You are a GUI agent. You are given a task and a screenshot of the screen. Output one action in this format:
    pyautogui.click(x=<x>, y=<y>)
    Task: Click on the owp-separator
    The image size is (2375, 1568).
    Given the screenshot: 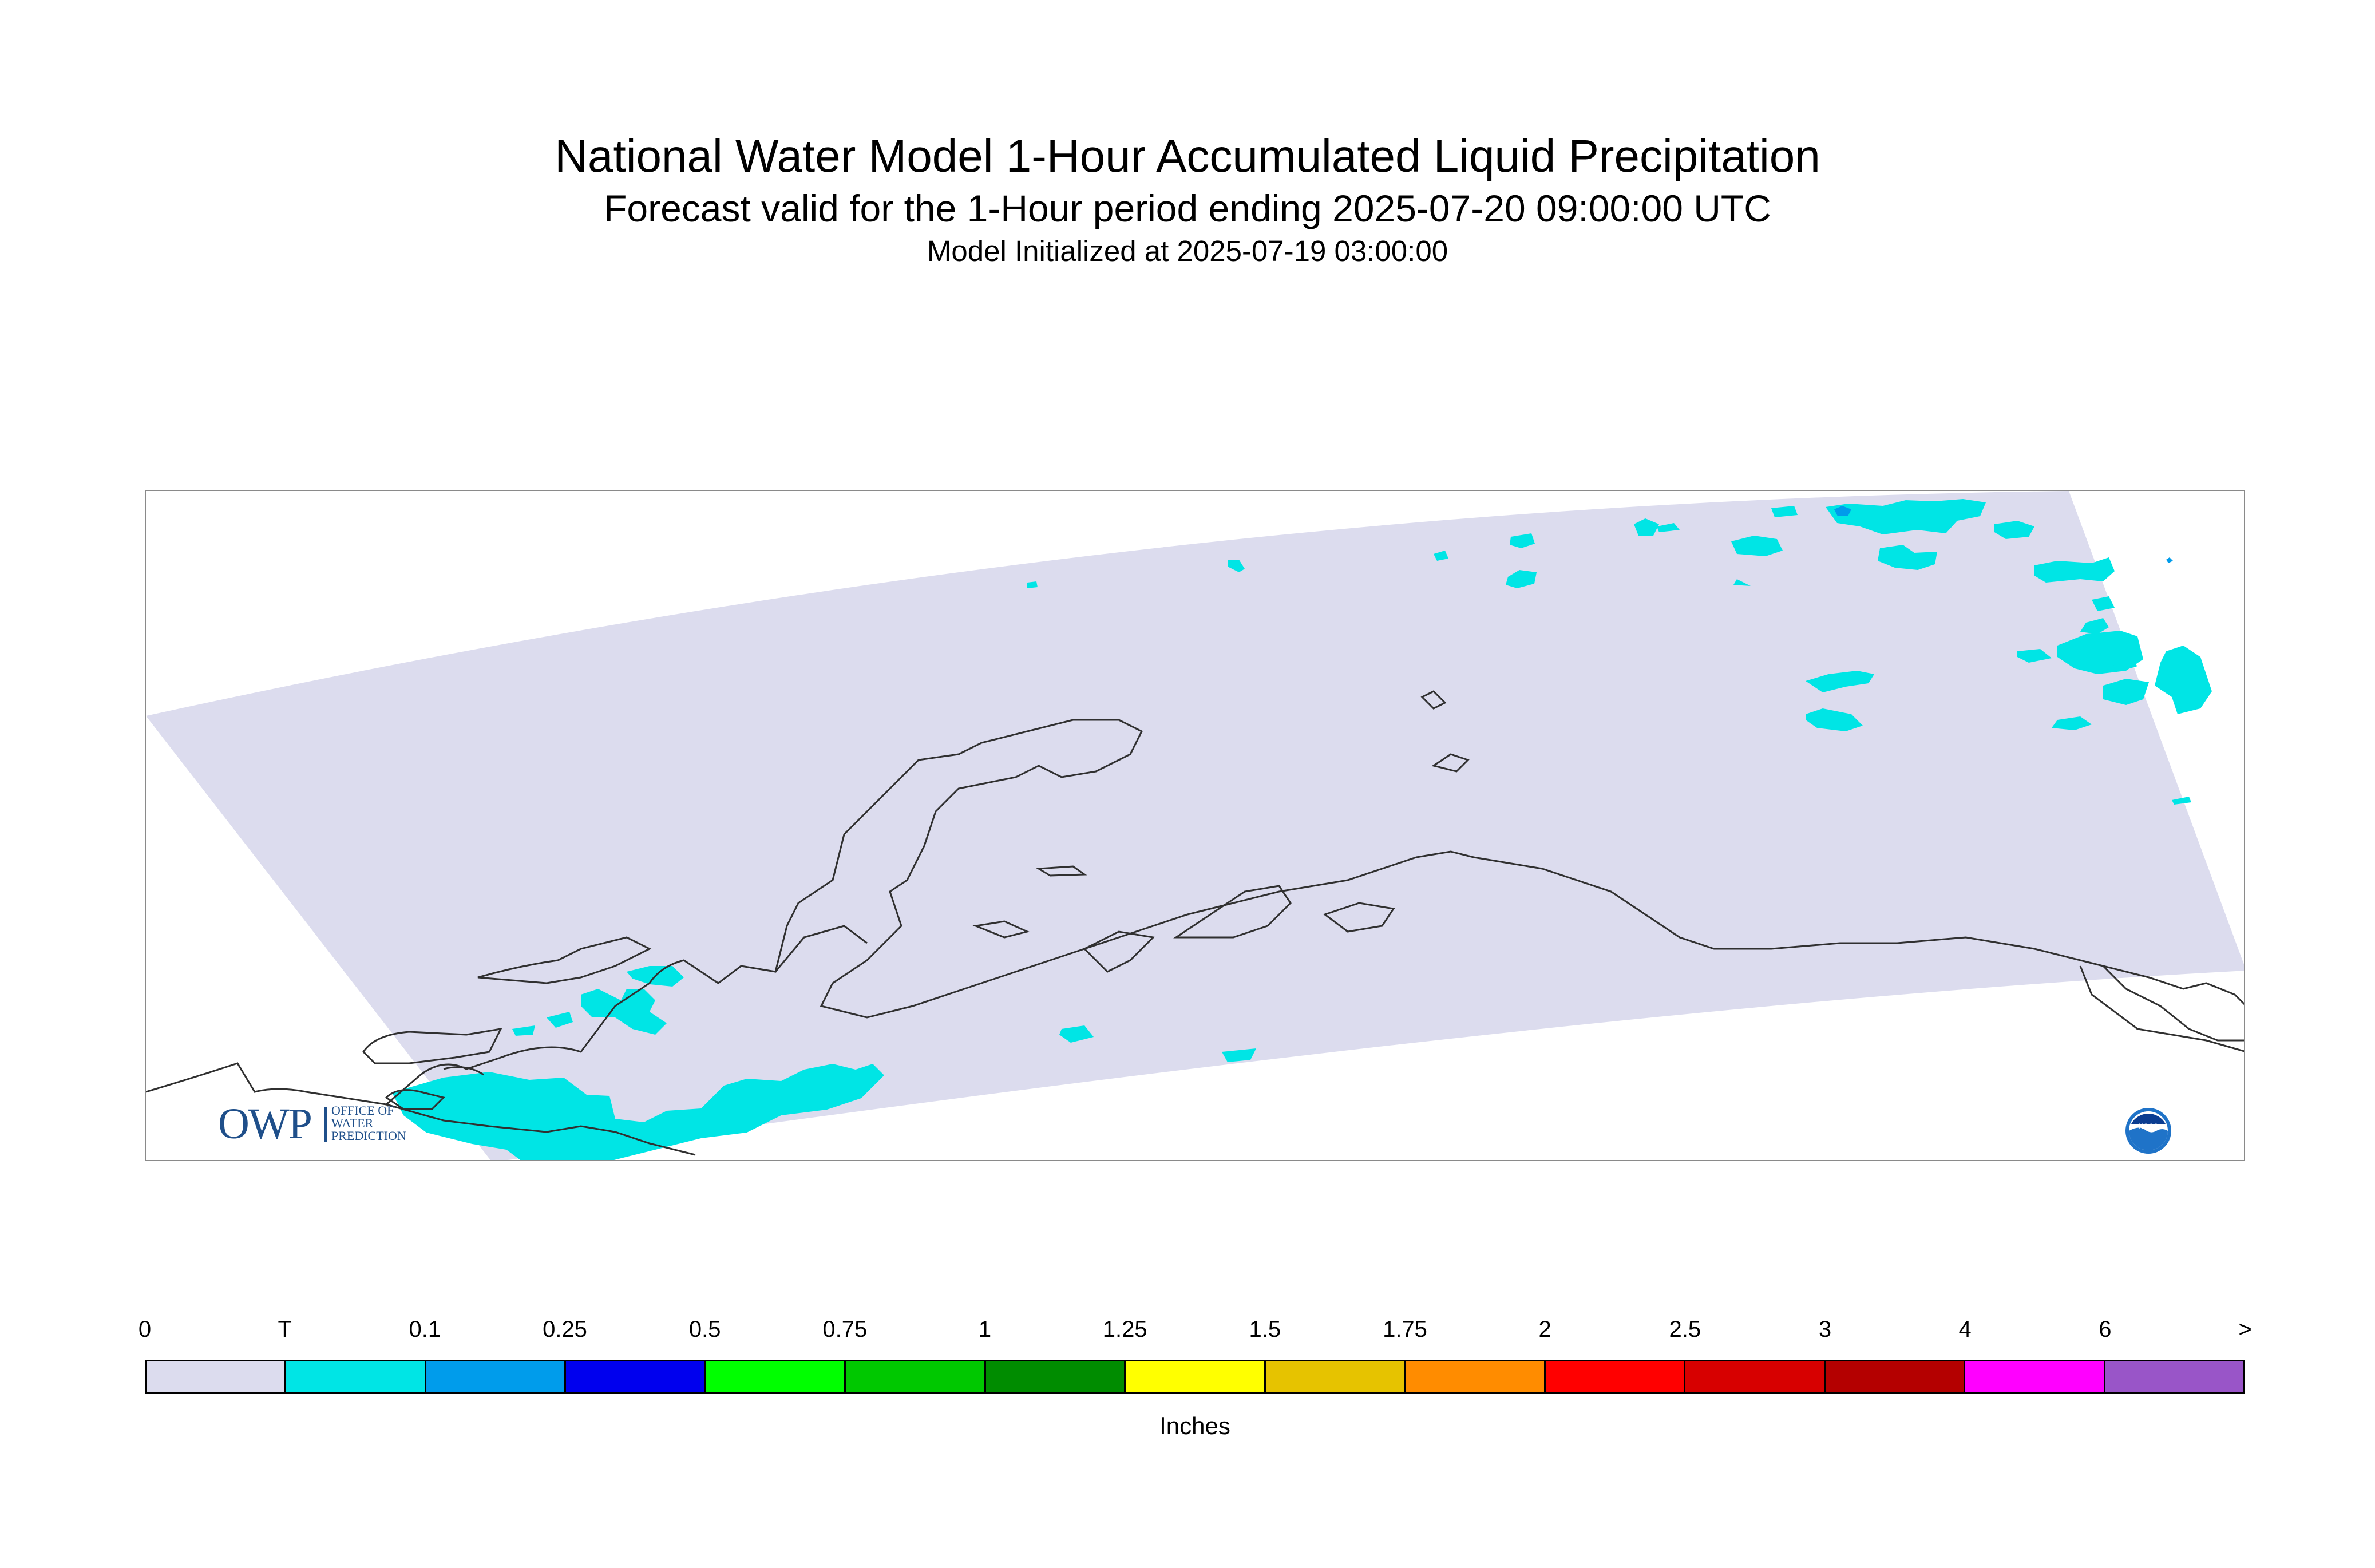 What is the action you would take?
    pyautogui.click(x=326, y=1124)
    